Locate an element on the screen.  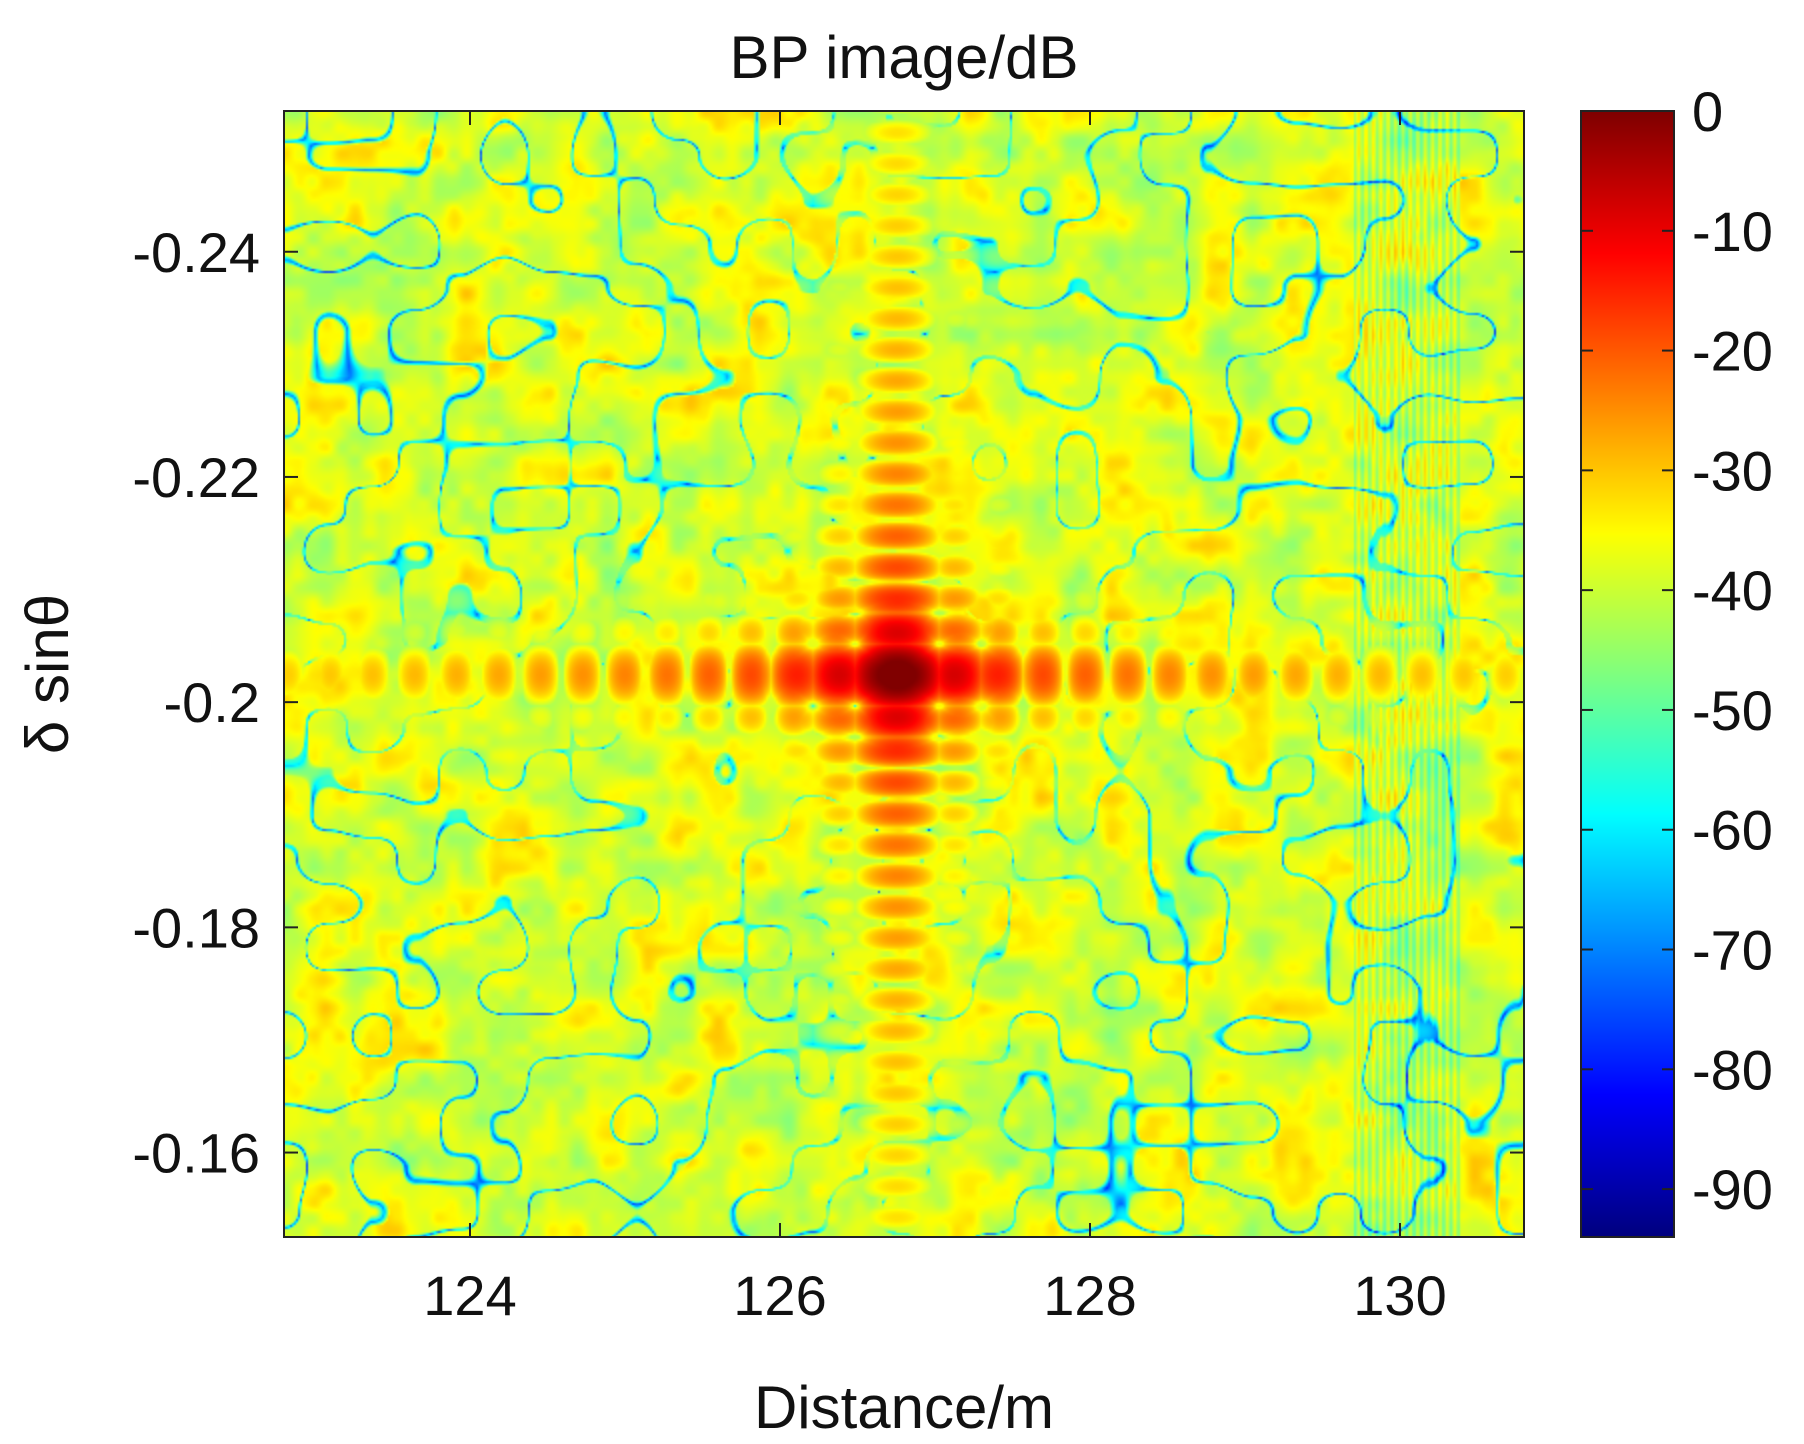
colorbar-tick-label: 0 is located at coordinates (1707, 111).